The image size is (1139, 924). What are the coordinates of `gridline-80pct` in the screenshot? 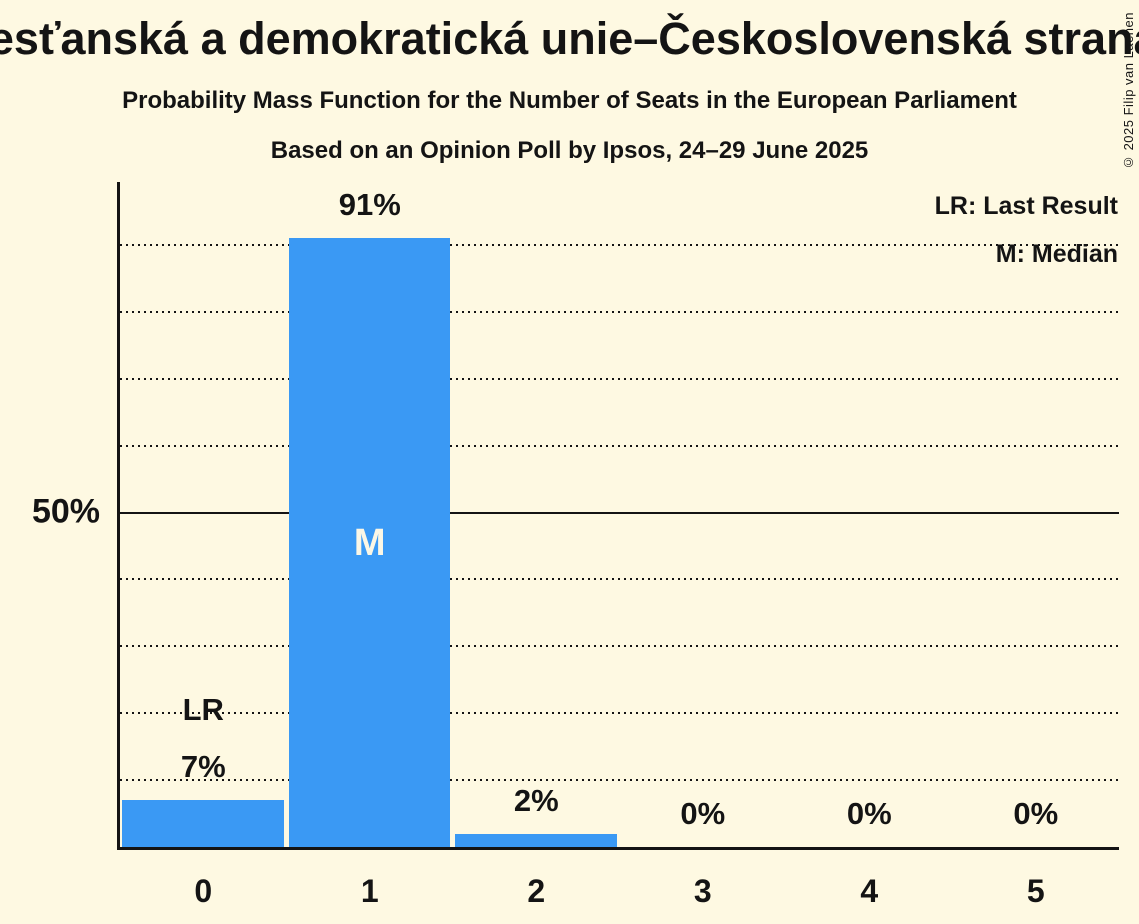 It's located at (619, 311).